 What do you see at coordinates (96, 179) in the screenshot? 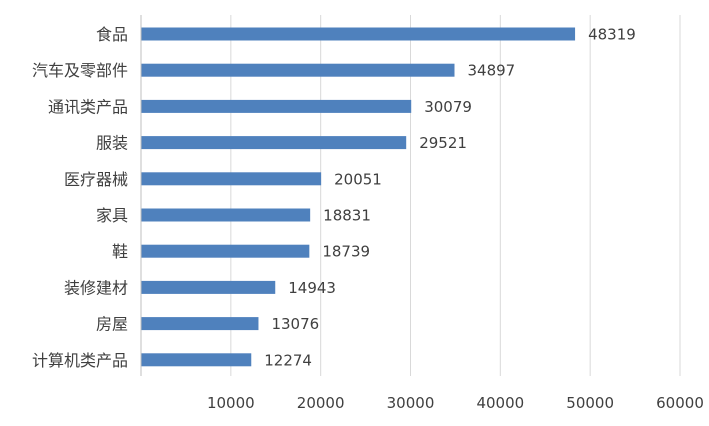
I see `category-label: 医疗器械` at bounding box center [96, 179].